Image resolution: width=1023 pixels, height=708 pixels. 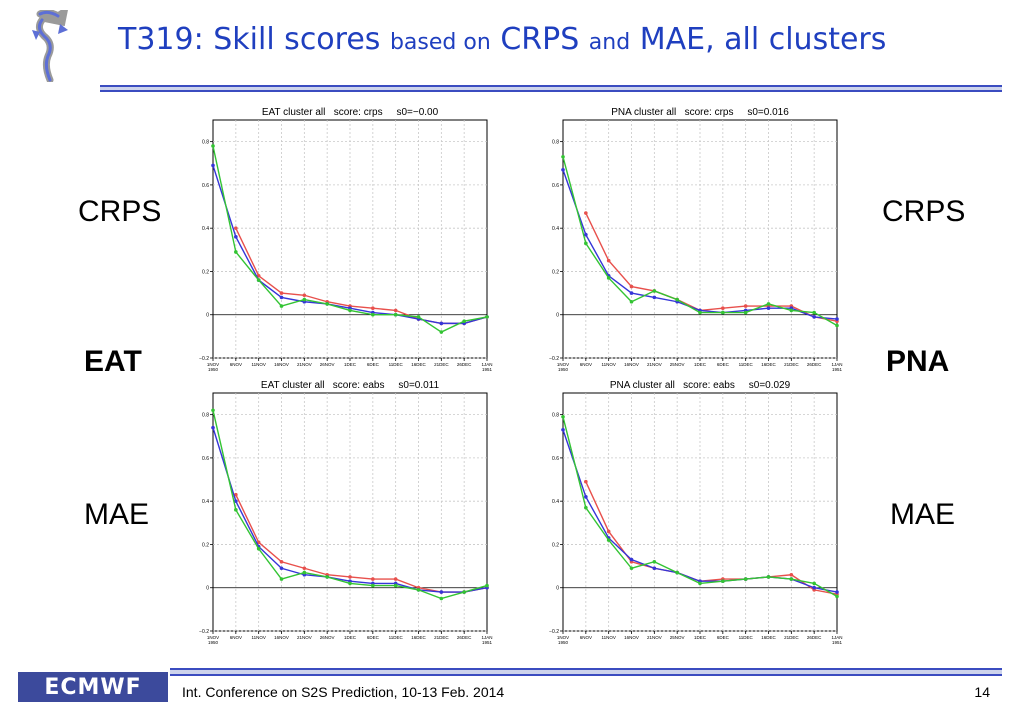 I want to click on title-divider, so click(x=551, y=88).